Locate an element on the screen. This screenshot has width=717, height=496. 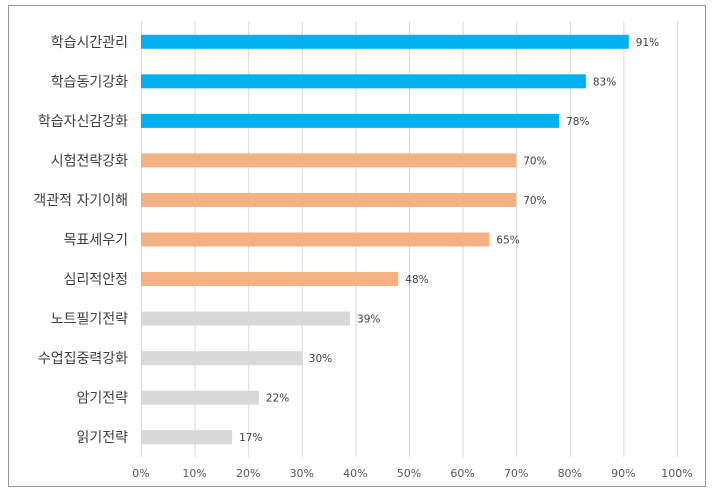
value-label: 48% is located at coordinates (416, 280).